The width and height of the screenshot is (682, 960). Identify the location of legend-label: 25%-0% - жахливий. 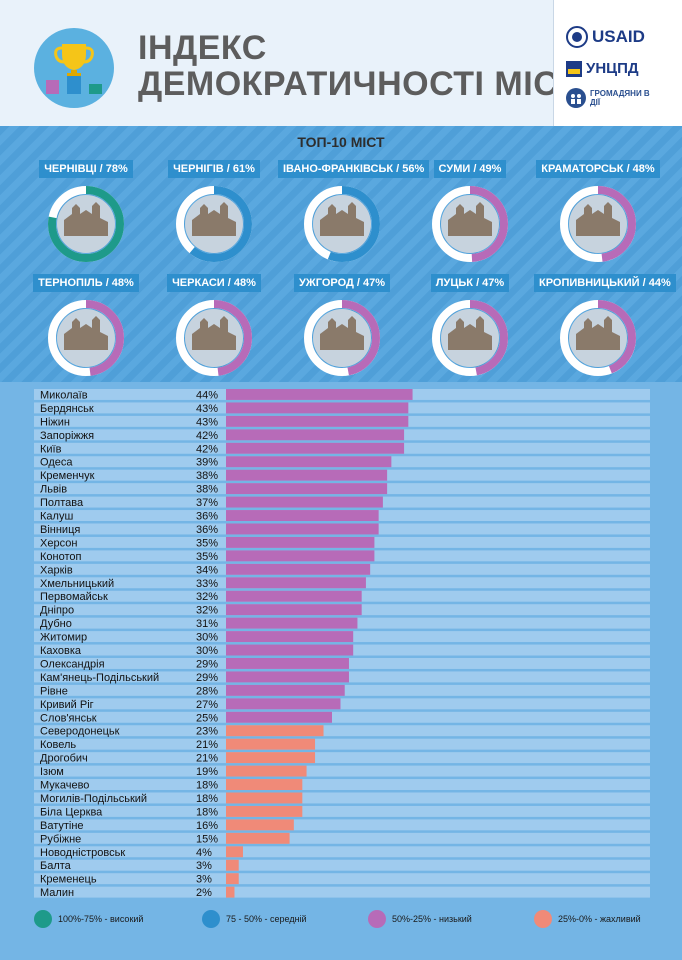
(599, 919).